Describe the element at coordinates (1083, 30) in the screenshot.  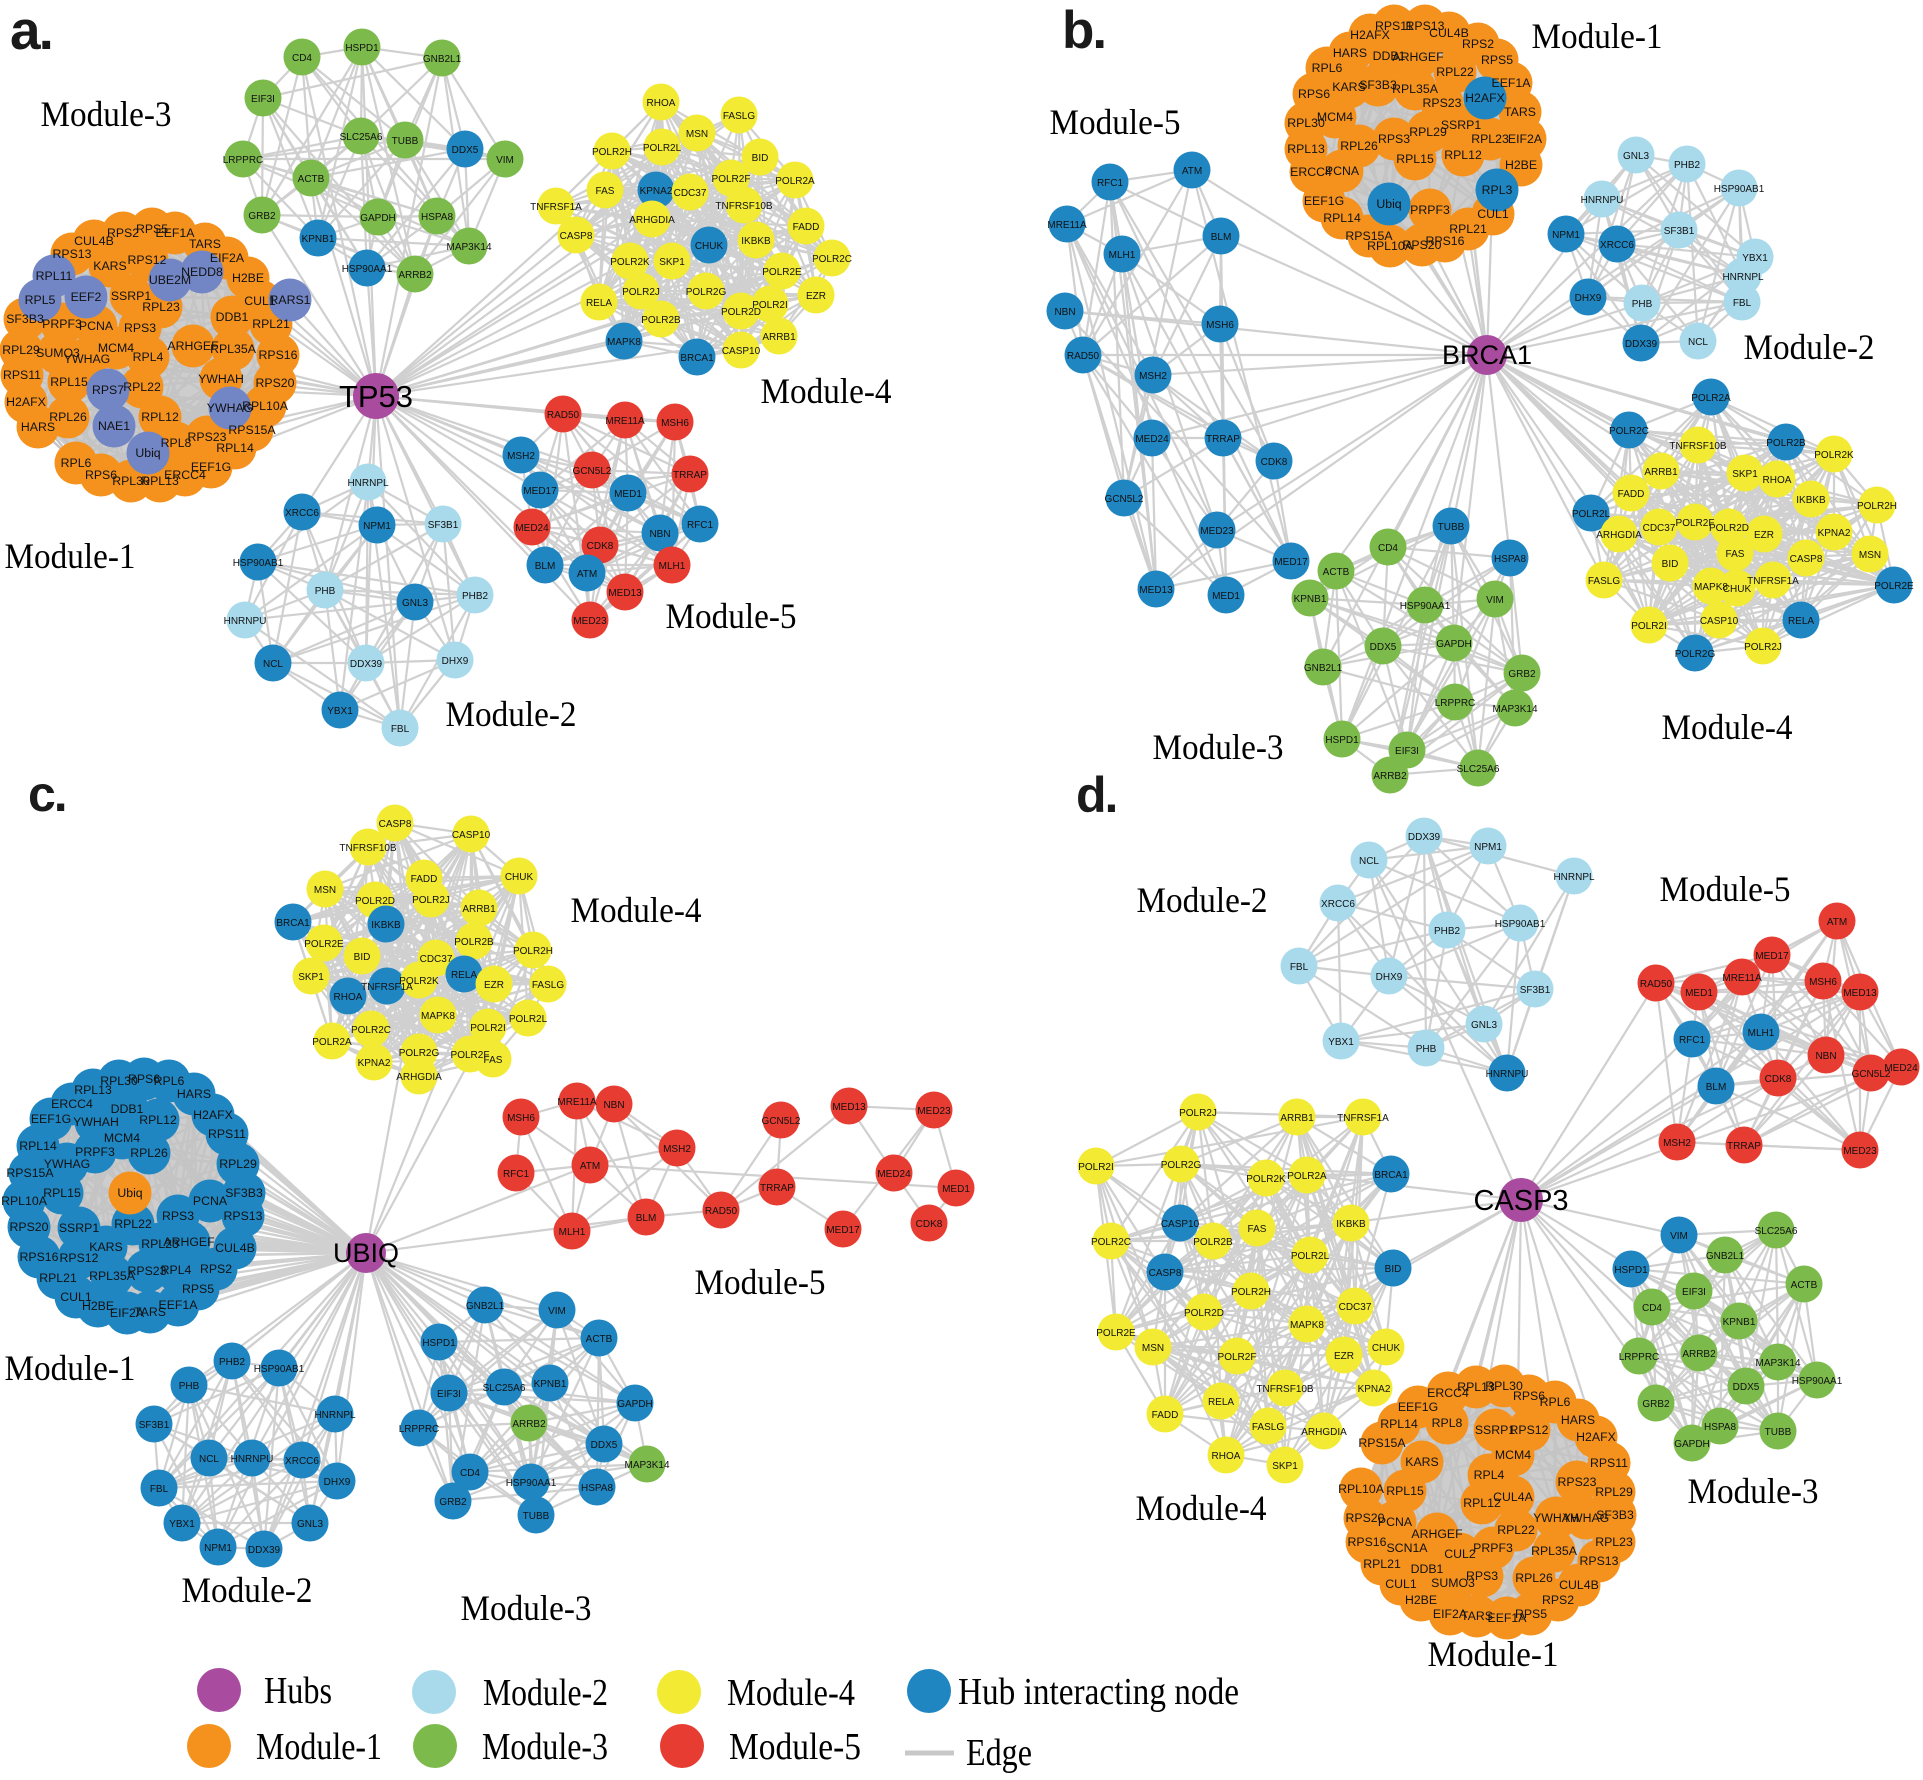
I see `svg-text: b.` at that location.